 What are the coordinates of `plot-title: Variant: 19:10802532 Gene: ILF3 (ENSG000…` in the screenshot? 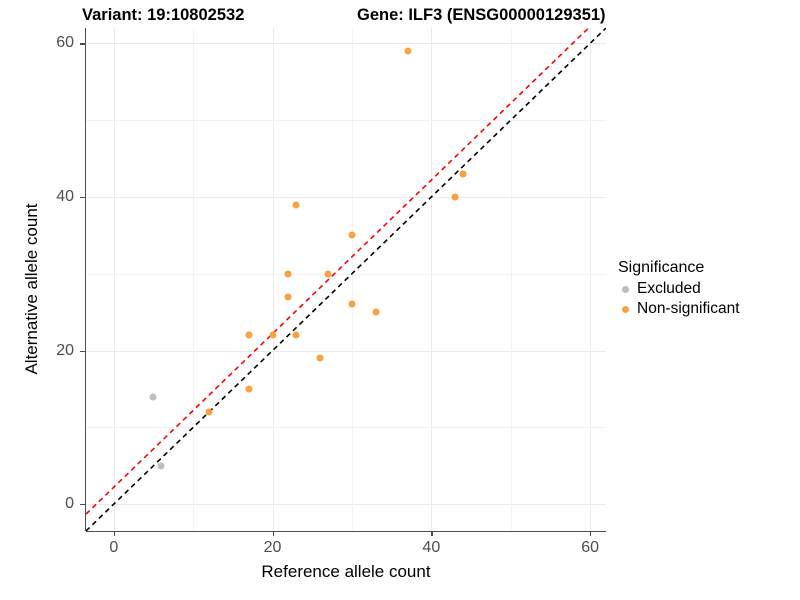 It's located at (345, 17).